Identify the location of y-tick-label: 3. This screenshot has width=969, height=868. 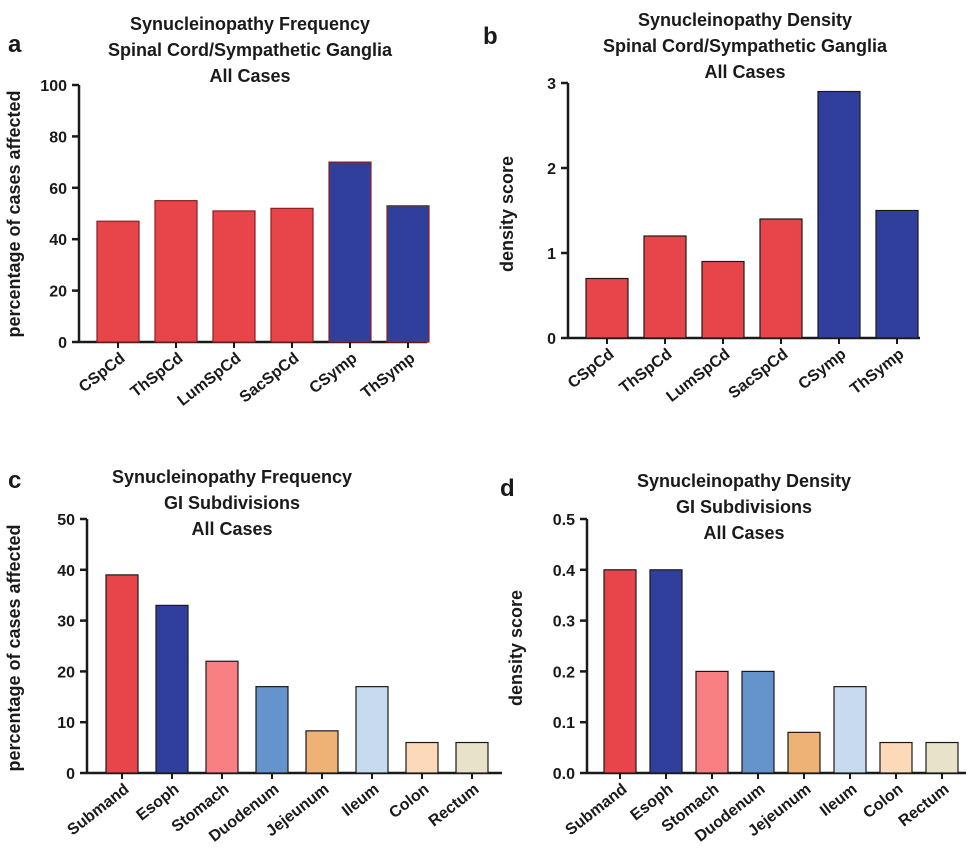
(551, 84).